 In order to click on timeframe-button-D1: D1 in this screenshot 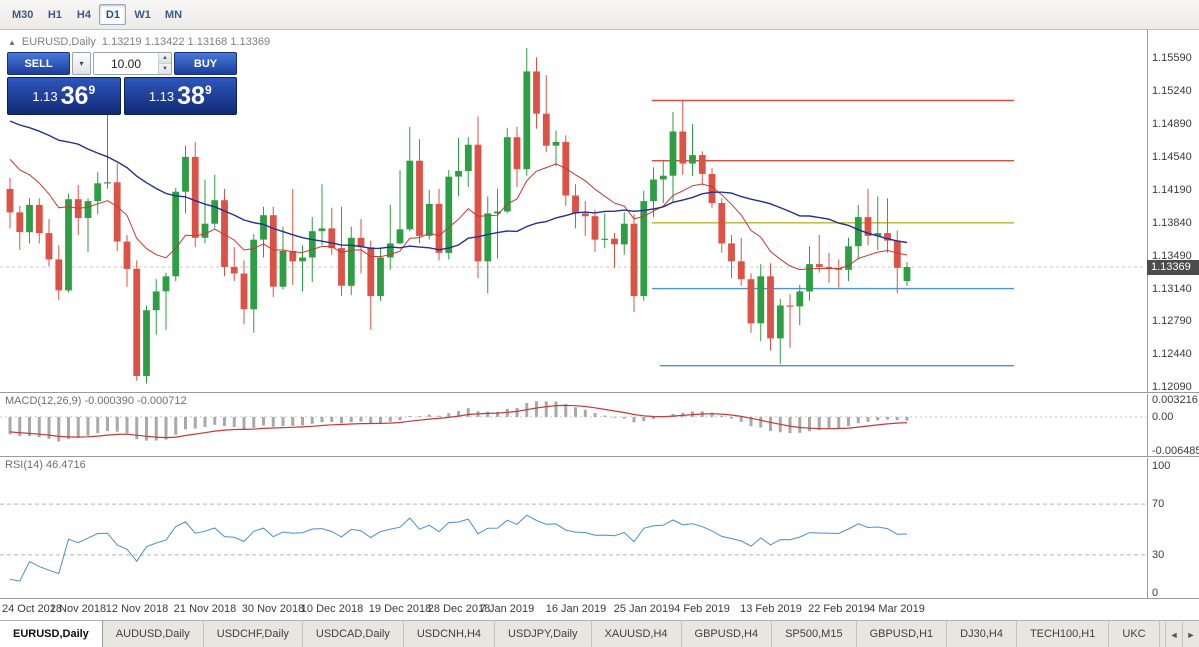, I will do `click(113, 14)`.